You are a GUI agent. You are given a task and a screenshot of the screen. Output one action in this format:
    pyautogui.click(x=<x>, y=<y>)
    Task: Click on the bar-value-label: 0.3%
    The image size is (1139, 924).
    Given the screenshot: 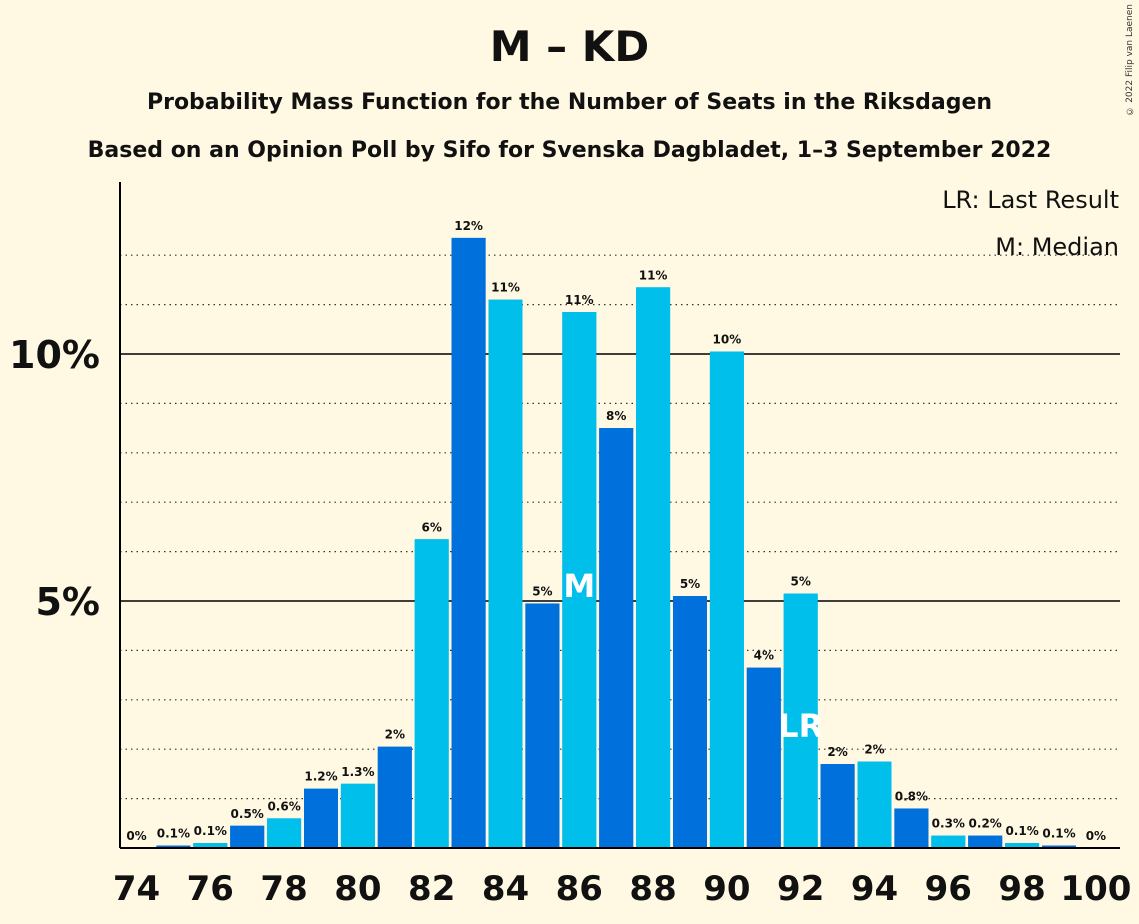 What is the action you would take?
    pyautogui.click(x=948, y=824)
    